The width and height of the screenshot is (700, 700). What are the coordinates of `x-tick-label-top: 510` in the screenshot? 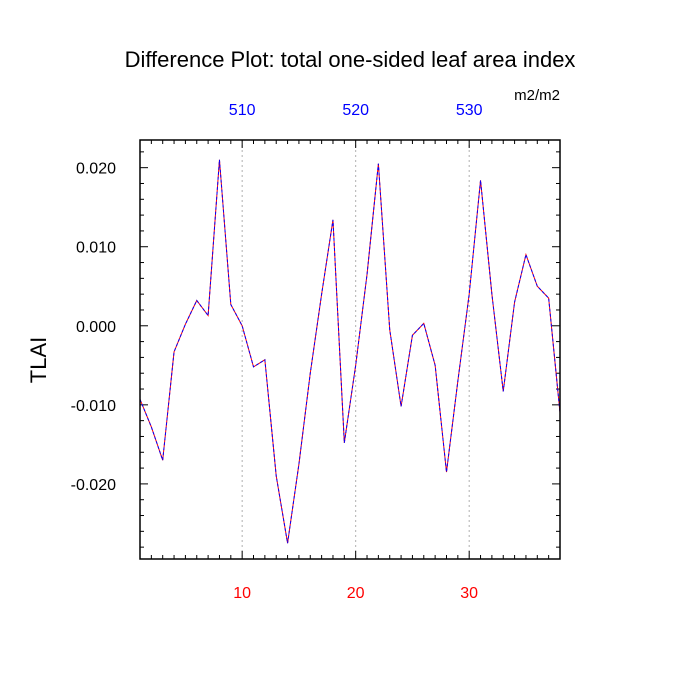 It's located at (242, 110).